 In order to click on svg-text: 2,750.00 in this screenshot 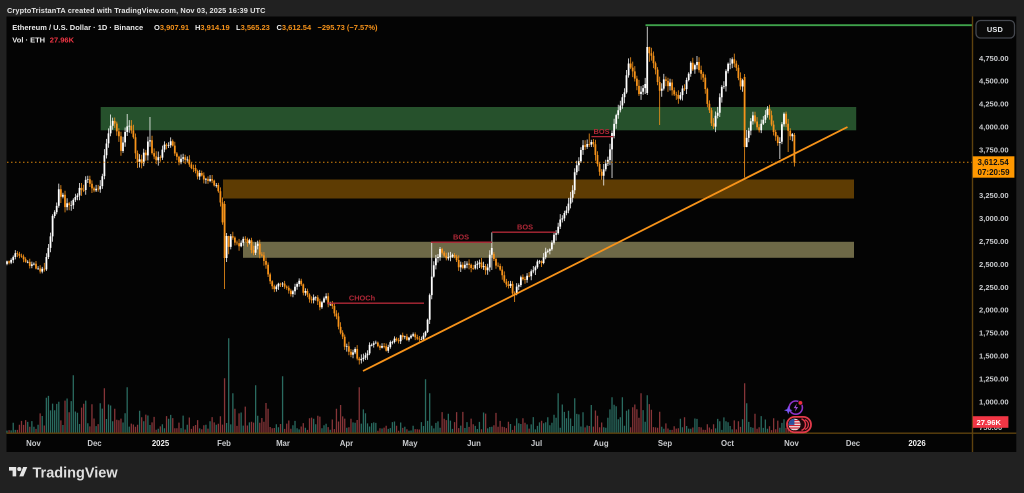, I will do `click(994, 241)`.